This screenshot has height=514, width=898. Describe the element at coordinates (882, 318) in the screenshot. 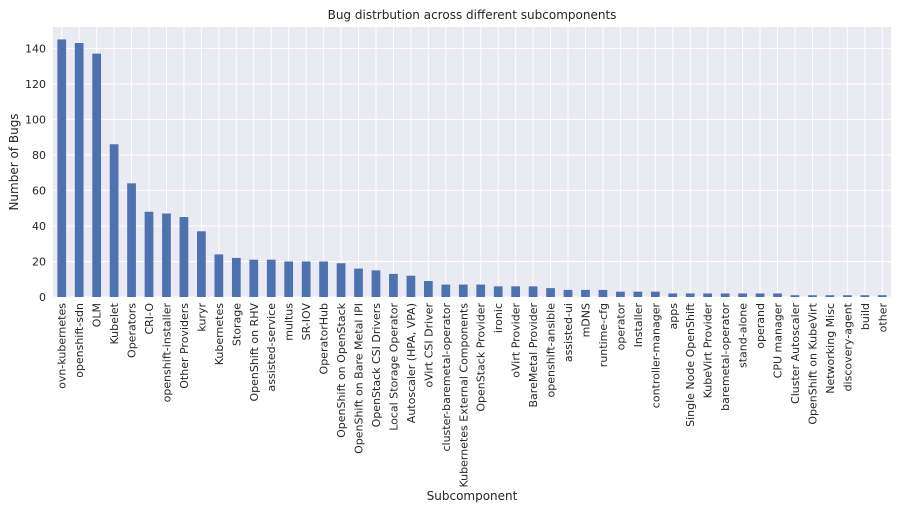

I see `x-tick-label: other` at that location.